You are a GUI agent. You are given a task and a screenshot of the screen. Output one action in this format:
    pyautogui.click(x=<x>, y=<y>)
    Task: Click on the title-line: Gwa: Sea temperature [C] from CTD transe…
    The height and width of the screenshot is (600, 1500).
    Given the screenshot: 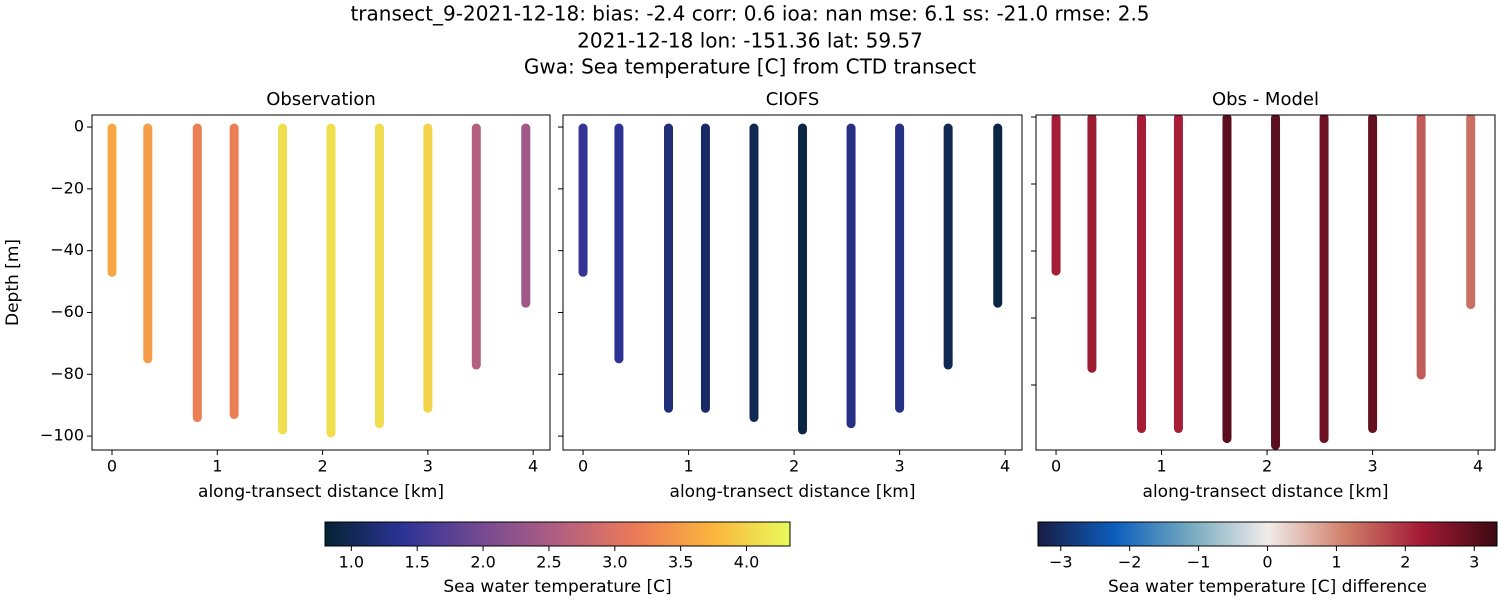 What is the action you would take?
    pyautogui.click(x=750, y=67)
    